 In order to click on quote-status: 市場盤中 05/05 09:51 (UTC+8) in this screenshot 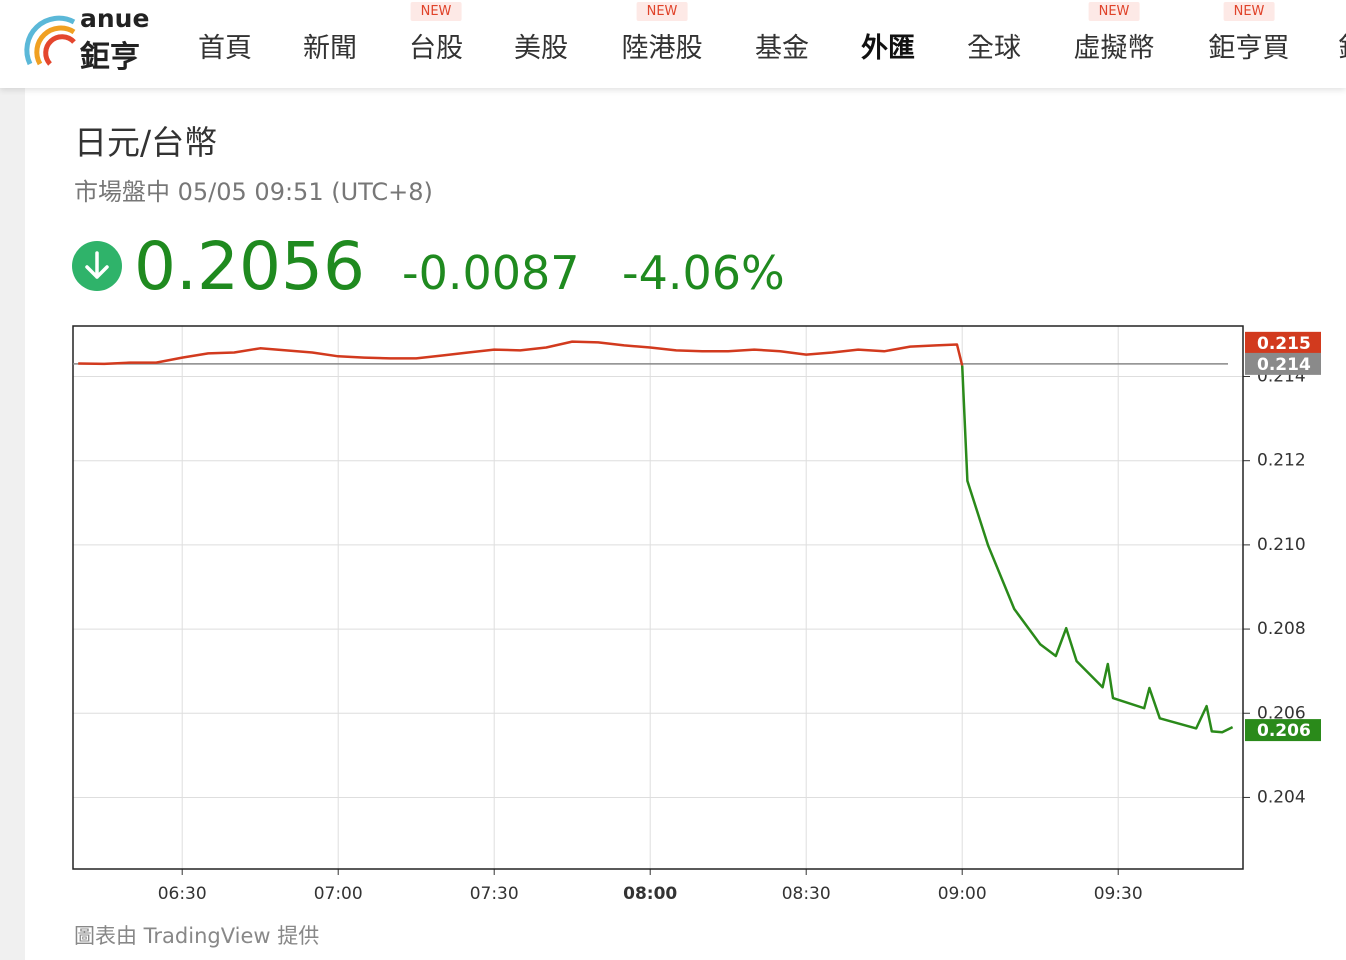, I will do `click(253, 192)`.